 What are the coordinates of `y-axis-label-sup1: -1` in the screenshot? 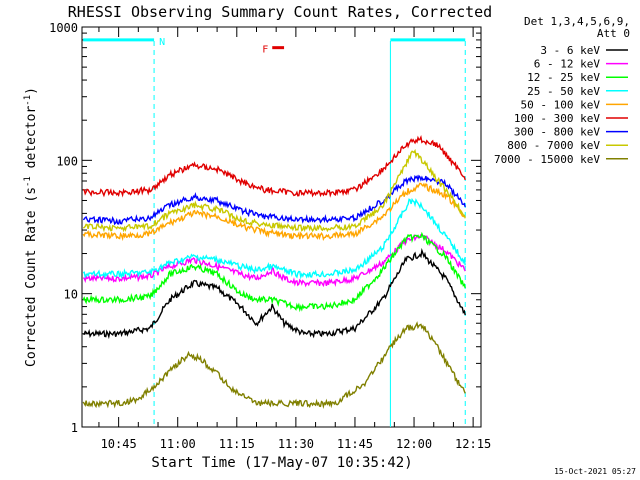 It's located at (28, 181).